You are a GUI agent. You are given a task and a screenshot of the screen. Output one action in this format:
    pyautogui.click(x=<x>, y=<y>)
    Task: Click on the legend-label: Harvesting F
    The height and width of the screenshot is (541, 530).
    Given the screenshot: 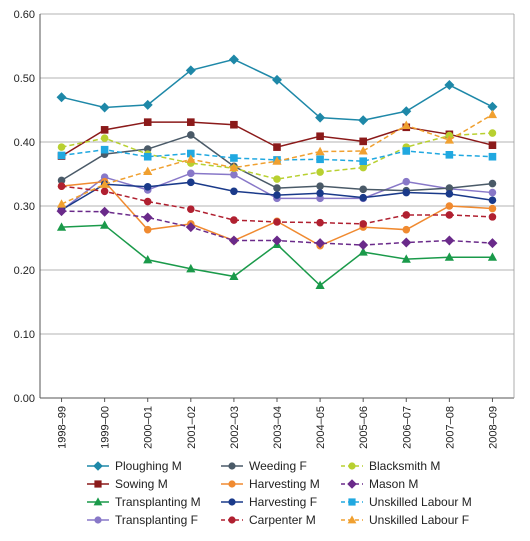 What is the action you would take?
    pyautogui.click(x=283, y=502)
    